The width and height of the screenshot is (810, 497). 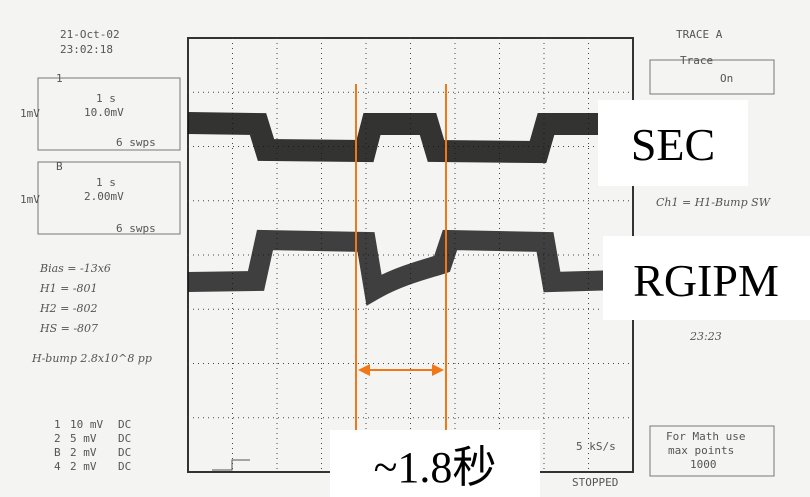 I want to click on right-note: Ch1 = H1-Bump SW, so click(x=714, y=202).